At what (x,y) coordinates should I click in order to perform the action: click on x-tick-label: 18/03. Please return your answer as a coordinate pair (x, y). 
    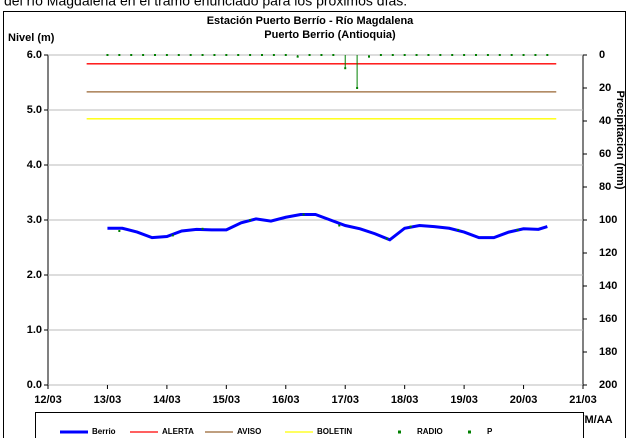
    Looking at the image, I should click on (405, 400).